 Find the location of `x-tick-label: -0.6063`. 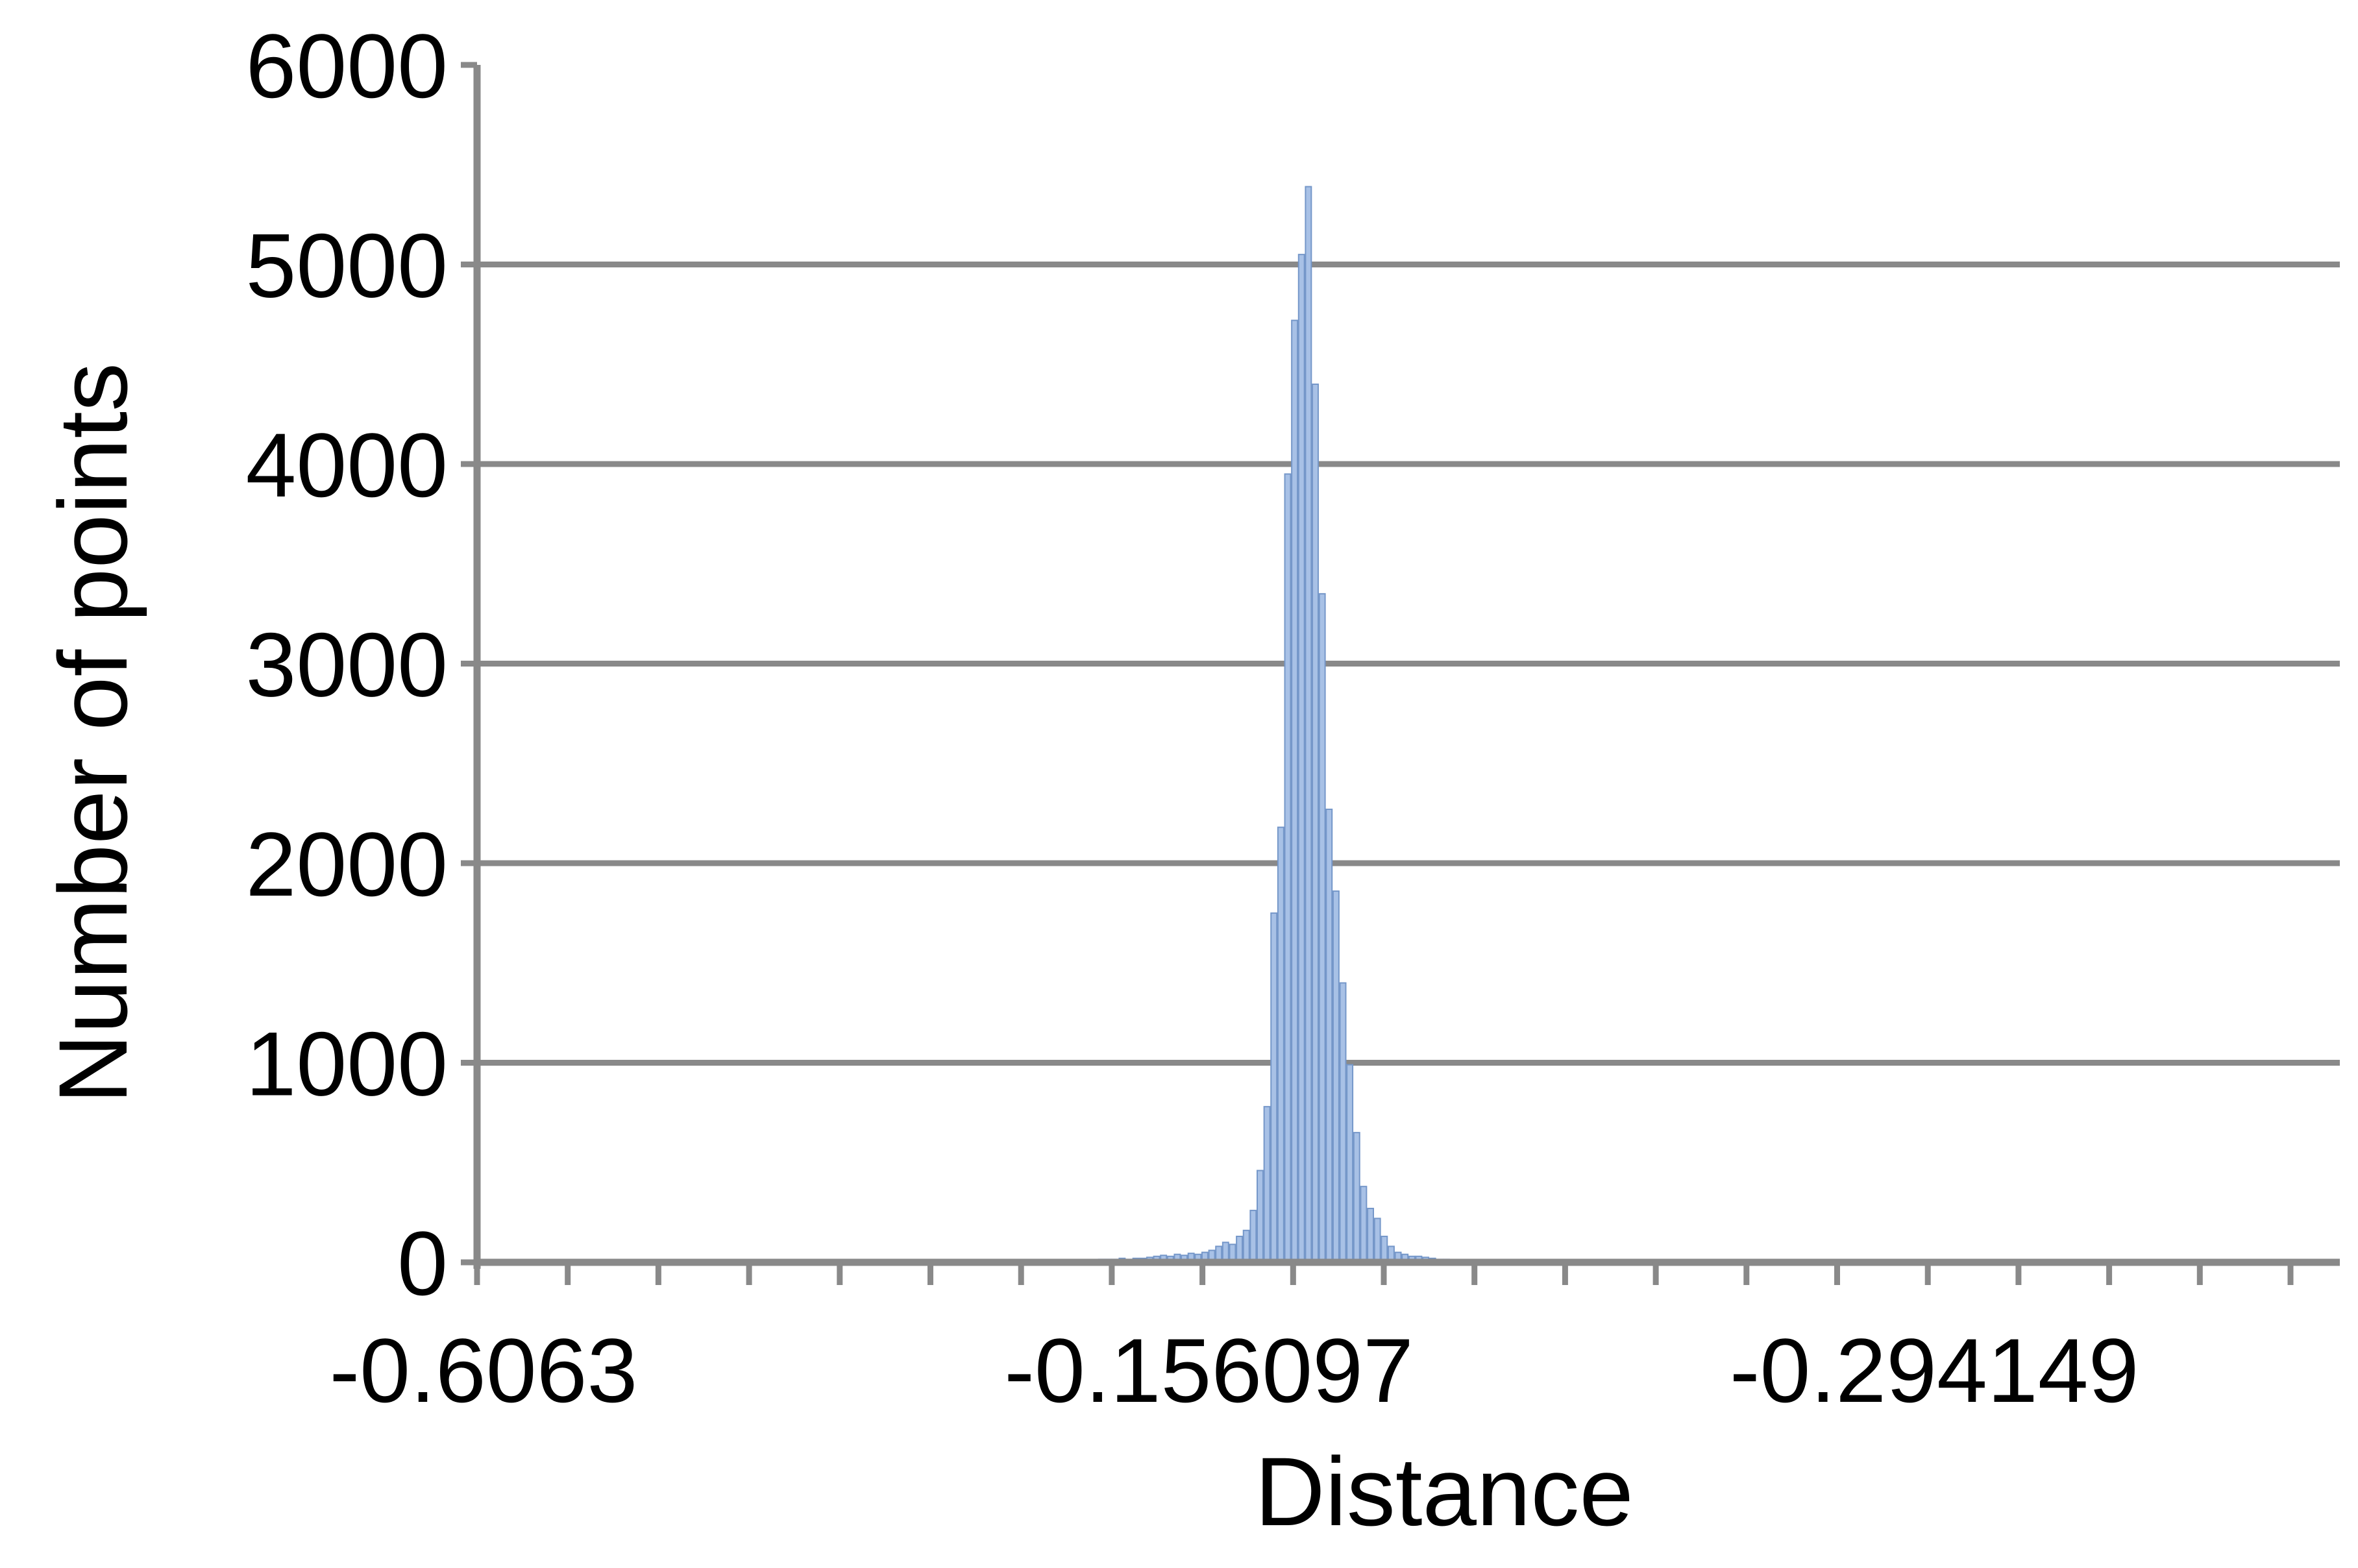

x-tick-label: -0.6063 is located at coordinates (484, 1370).